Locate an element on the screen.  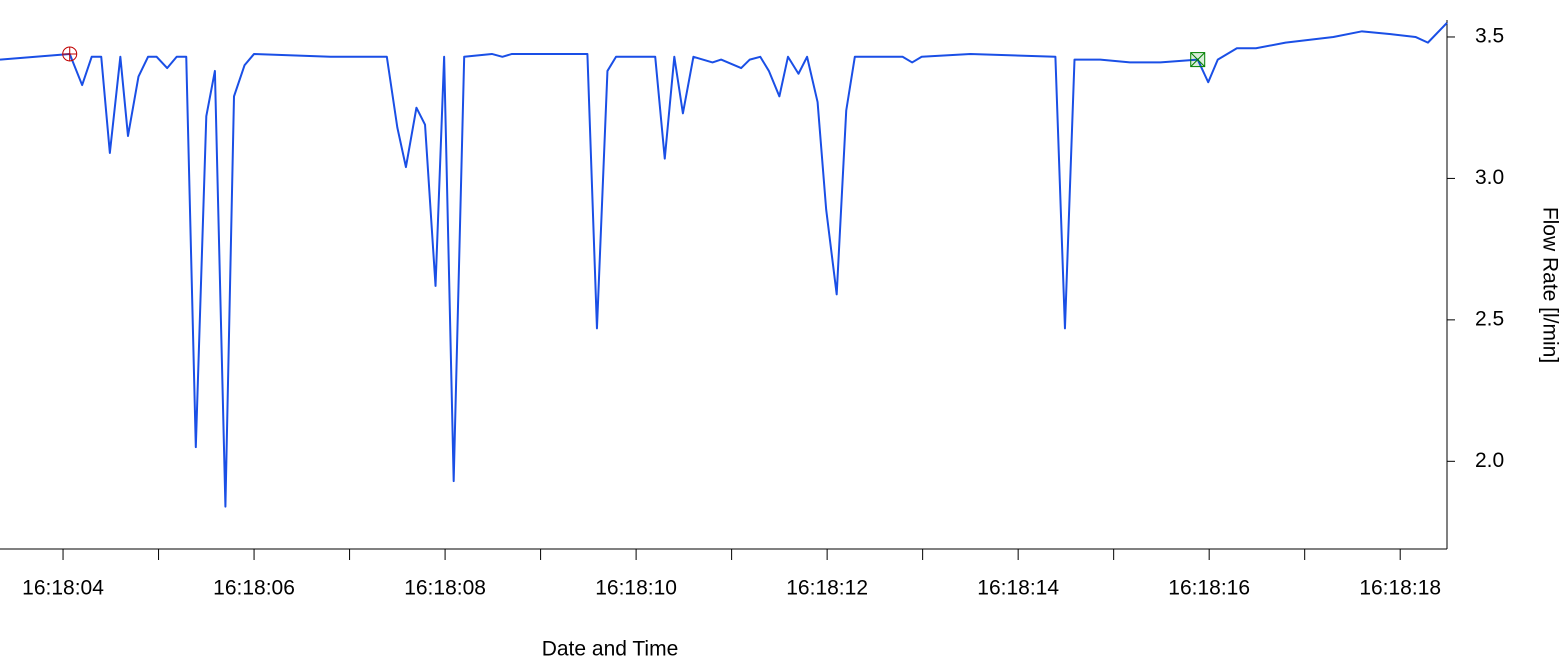
y-tick-label: 3.5 is located at coordinates (1489, 36).